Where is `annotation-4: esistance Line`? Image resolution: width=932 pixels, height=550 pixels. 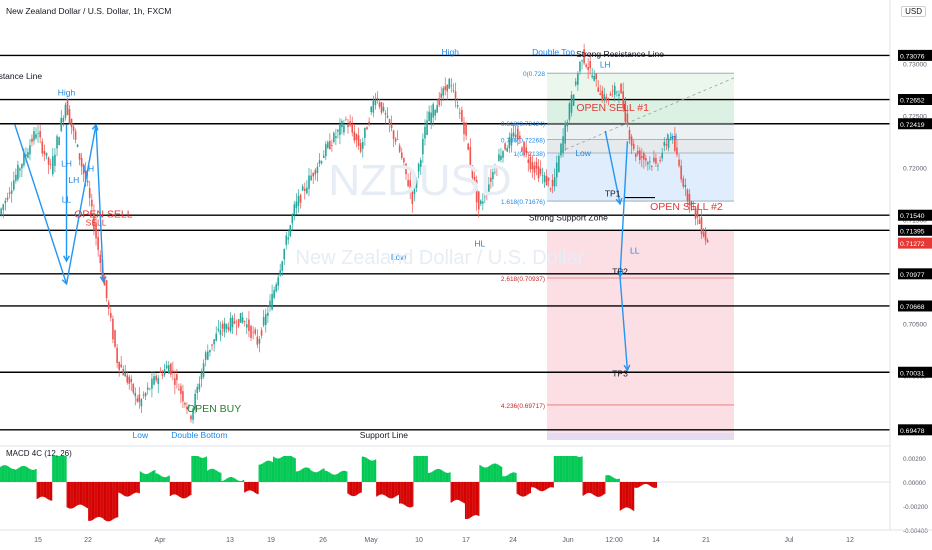
annotation-4: esistance Line is located at coordinates (21, 76).